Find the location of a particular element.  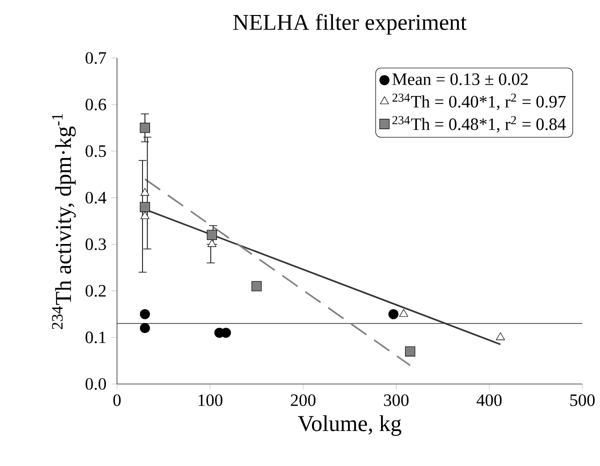

y-tick-label: 0.7 is located at coordinates (96, 58).